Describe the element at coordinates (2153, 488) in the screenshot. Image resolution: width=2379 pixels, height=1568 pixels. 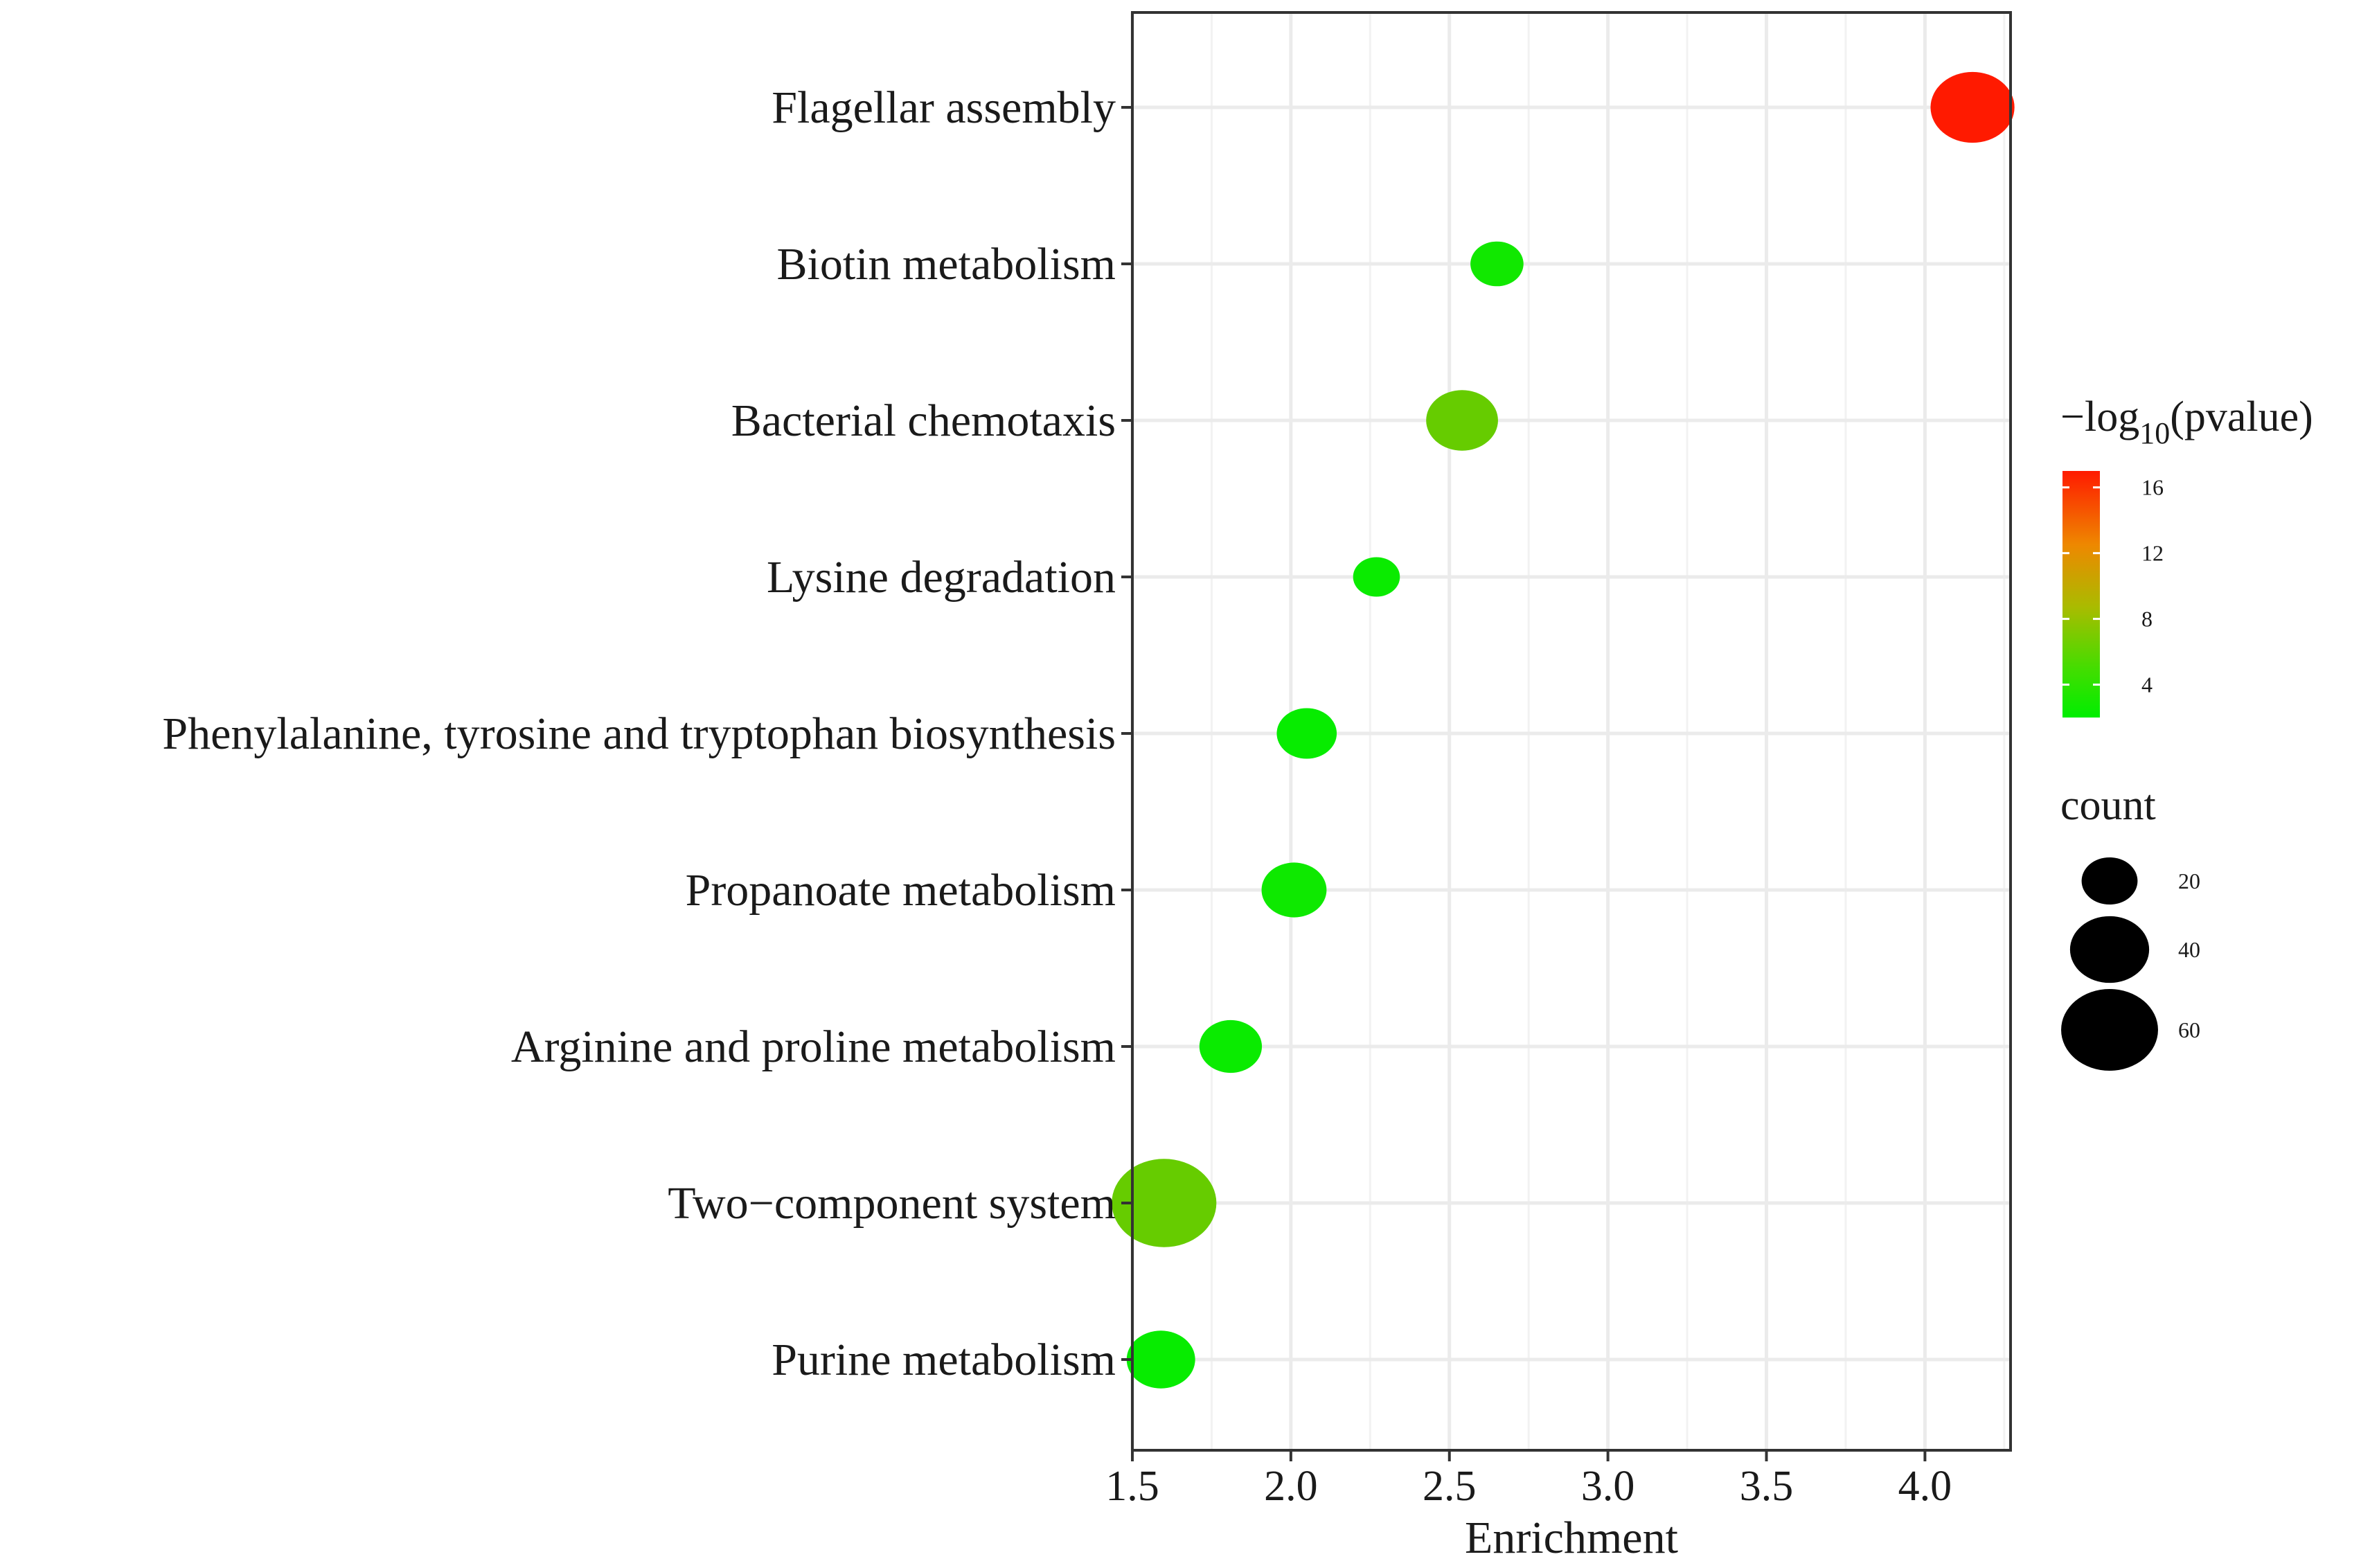
I see `color-legend-tick-label: 16` at that location.